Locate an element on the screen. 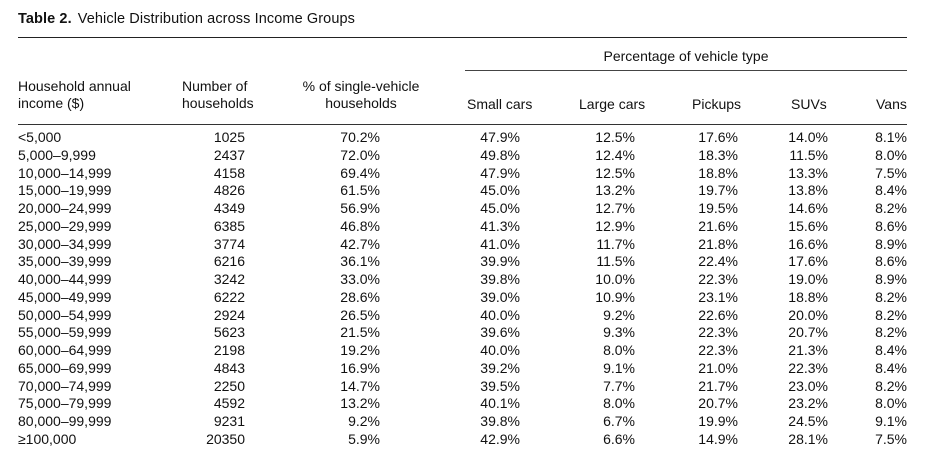 The image size is (931, 473). households-cell: 2198 is located at coordinates (229, 350).